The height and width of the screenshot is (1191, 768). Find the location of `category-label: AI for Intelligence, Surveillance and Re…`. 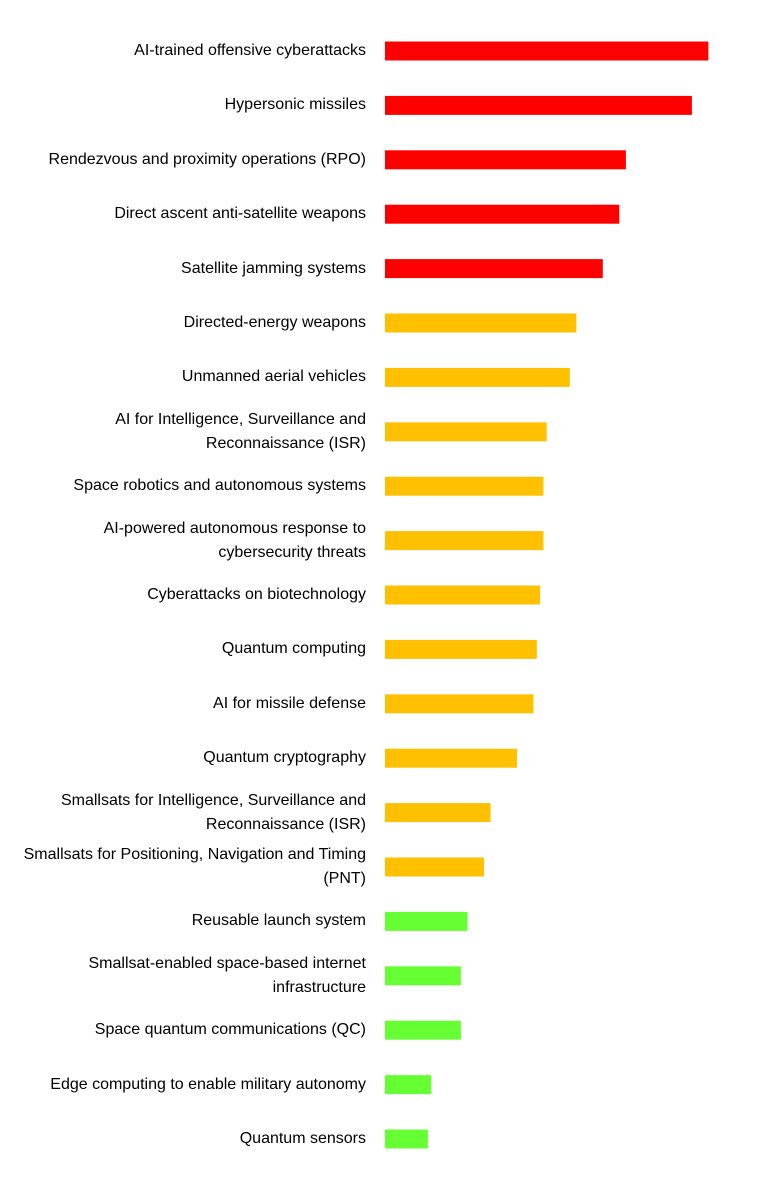

category-label: AI for Intelligence, Surveillance and Re… is located at coordinates (240, 431).